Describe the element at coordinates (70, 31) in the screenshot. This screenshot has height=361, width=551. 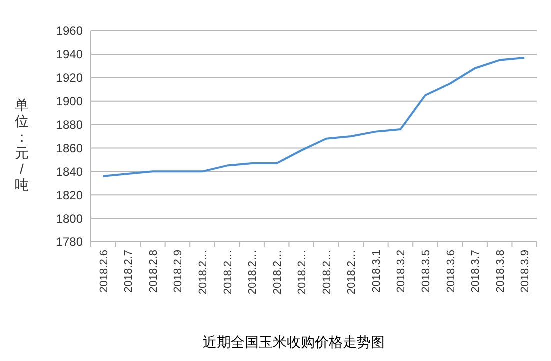
I see `y-tick-label: 1960` at that location.